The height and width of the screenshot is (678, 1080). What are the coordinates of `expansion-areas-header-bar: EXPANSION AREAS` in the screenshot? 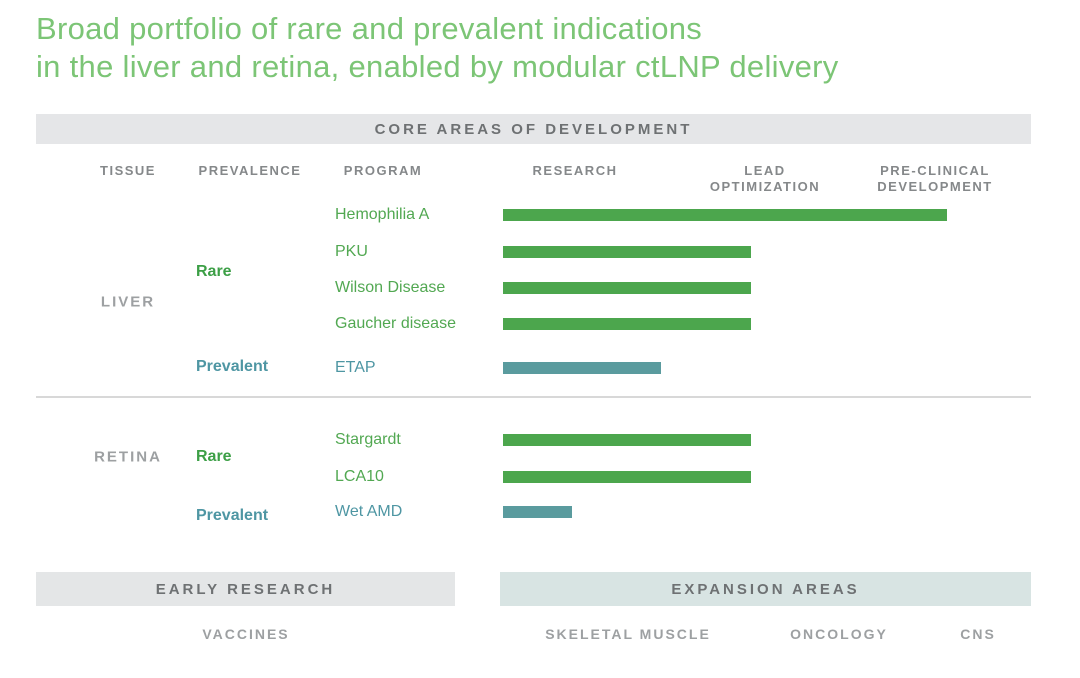 It's located at (765, 589).